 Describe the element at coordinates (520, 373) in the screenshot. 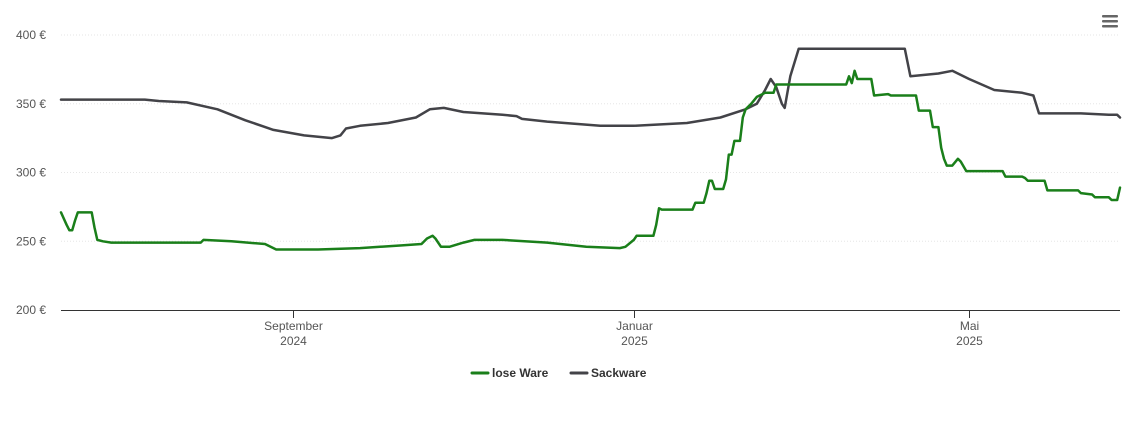

I see `legend-label: lose Ware` at that location.